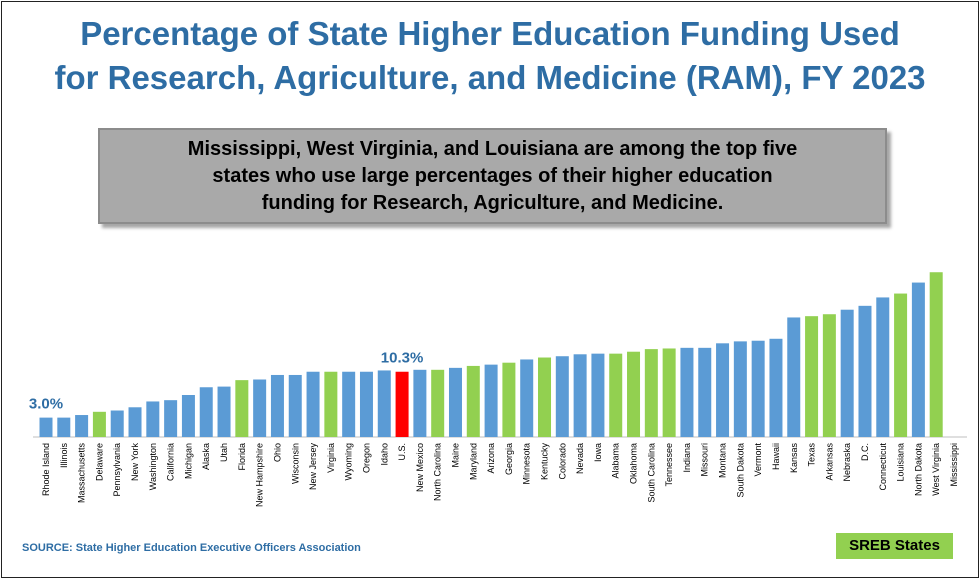 The image size is (980, 579). I want to click on bar-kentucky, so click(545, 397).